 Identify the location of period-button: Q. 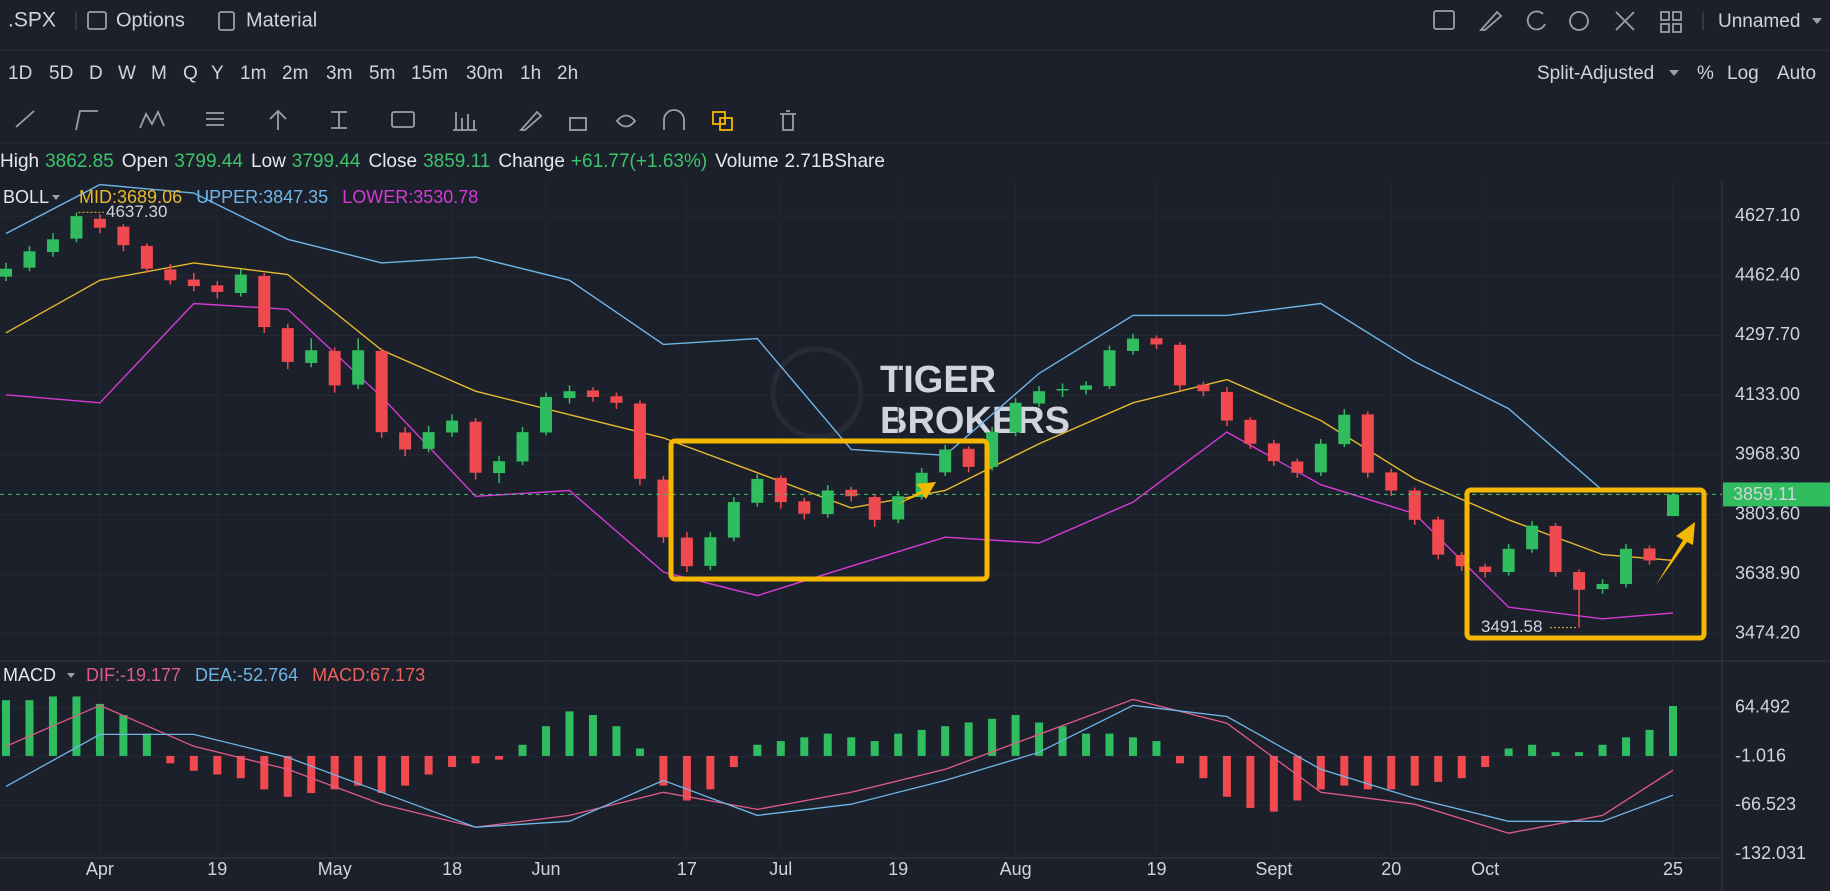
(190, 73).